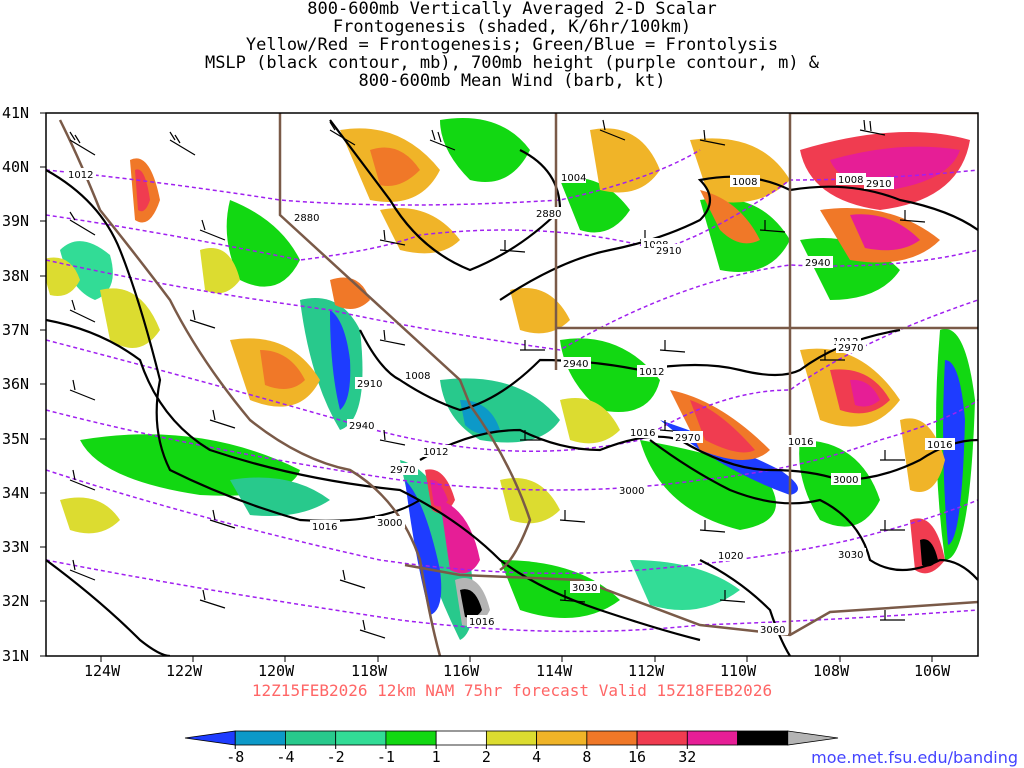 The width and height of the screenshot is (1024, 768). What do you see at coordinates (15, 167) in the screenshot?
I see `lat-label-40n: 40N` at bounding box center [15, 167].